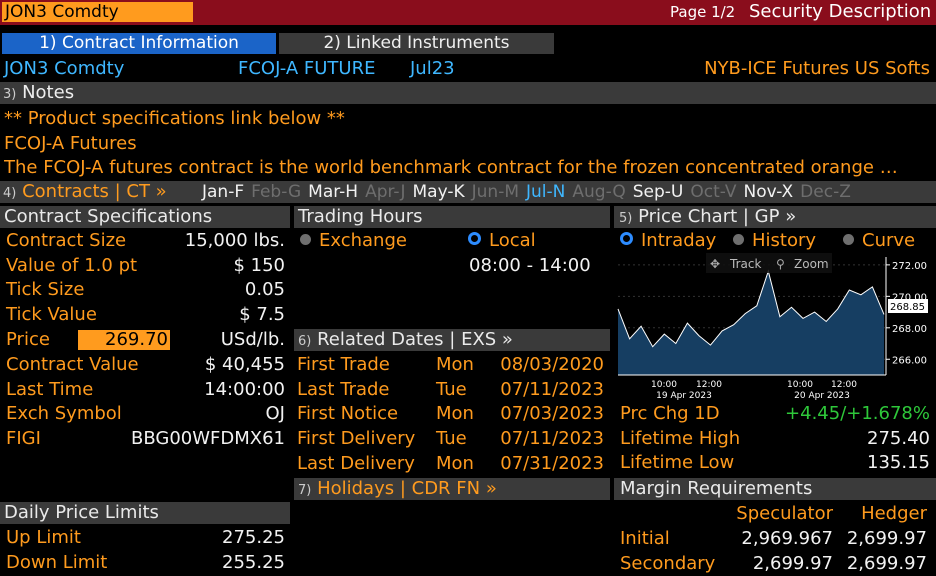  What do you see at coordinates (244, 389) in the screenshot?
I see `spec-value: 14:00:00` at bounding box center [244, 389].